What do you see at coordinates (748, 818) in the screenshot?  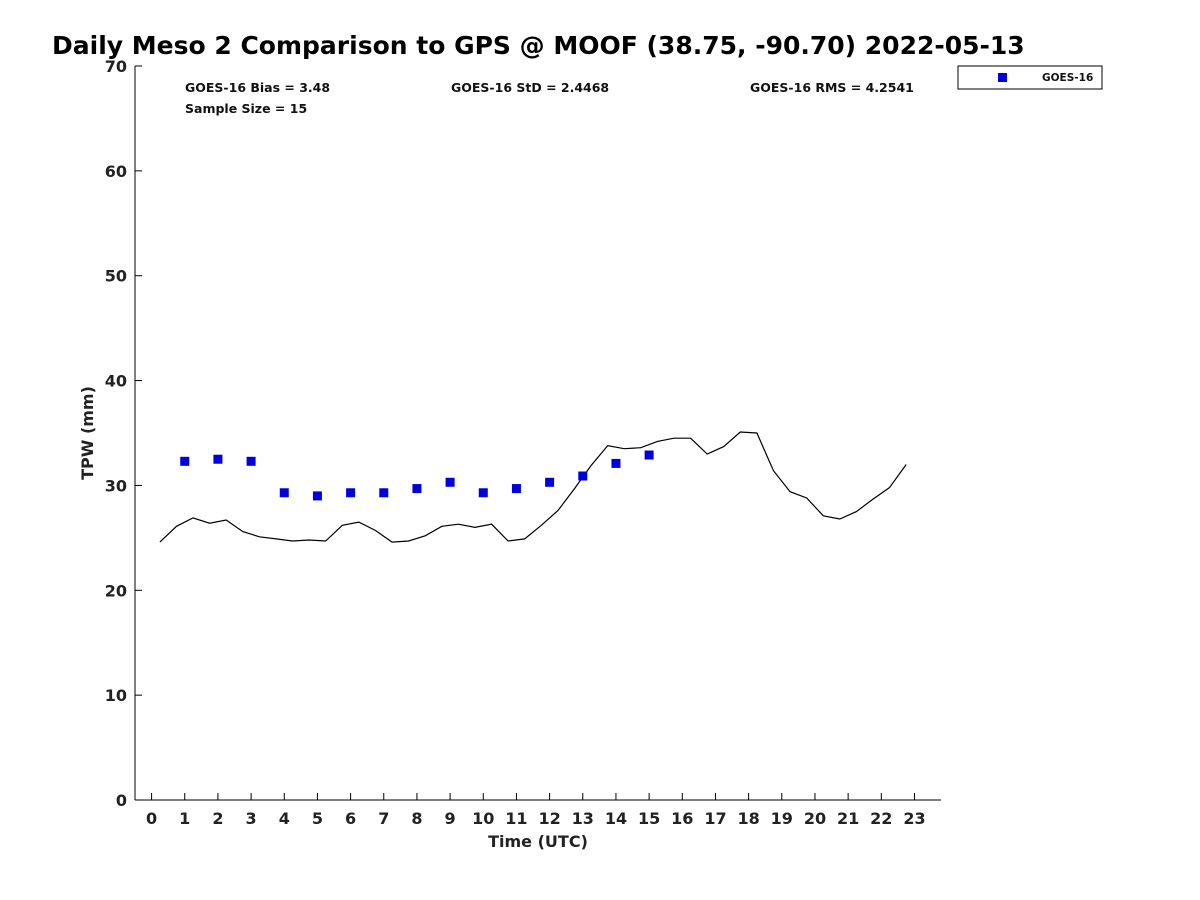 I see `x-tick-label: 18` at bounding box center [748, 818].